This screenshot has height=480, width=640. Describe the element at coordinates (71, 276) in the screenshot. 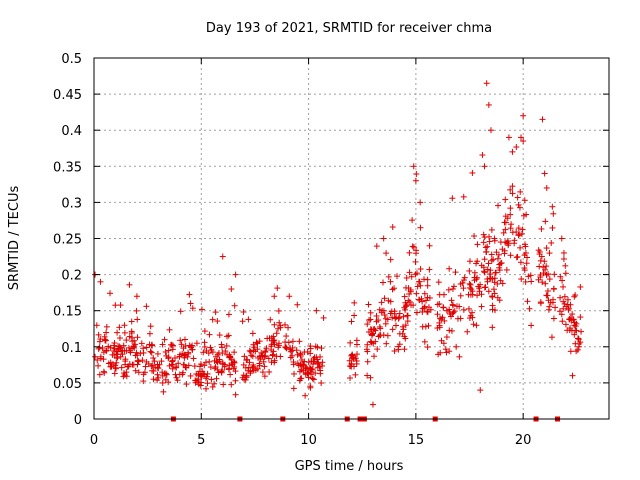

I see `y-tick-label: 0.2` at that location.